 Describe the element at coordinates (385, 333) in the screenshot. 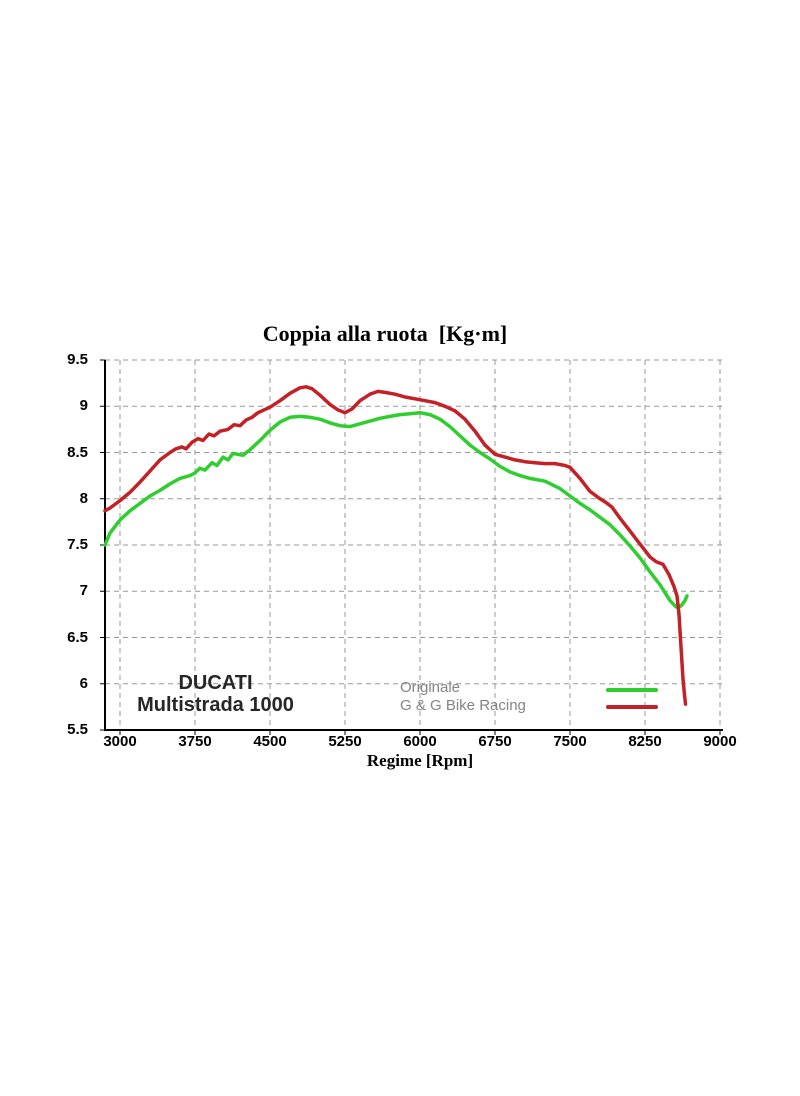

I see `chart-title: Coppia alla ruota [Kg·m]` at that location.